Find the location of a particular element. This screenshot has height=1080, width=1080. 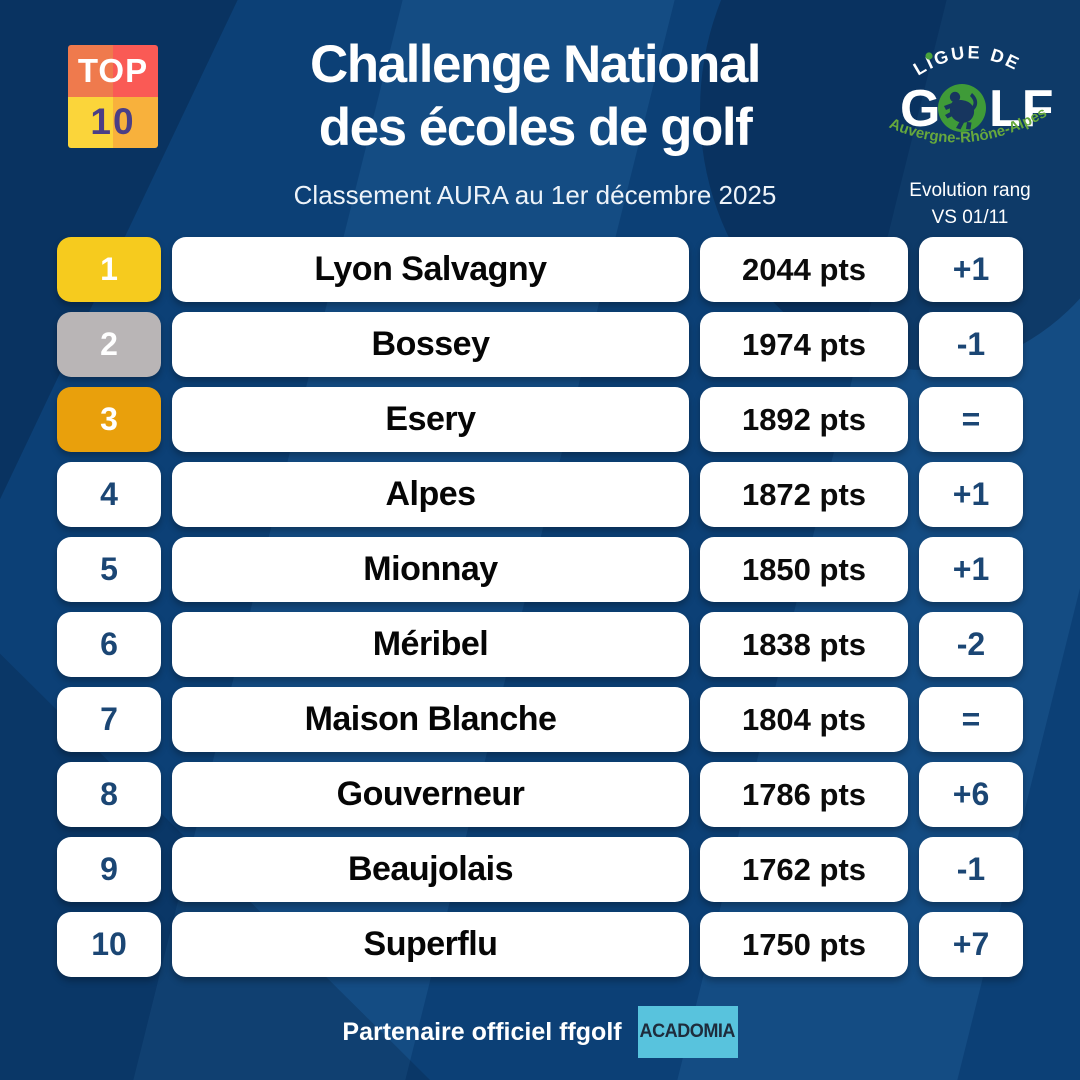

points-cell: 1750 pts is located at coordinates (804, 944).